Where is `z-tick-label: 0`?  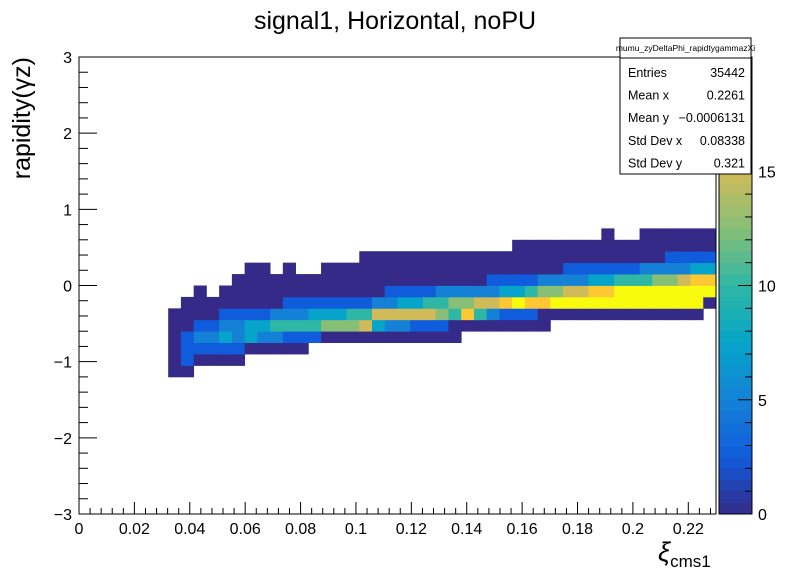 z-tick-label: 0 is located at coordinates (762, 515).